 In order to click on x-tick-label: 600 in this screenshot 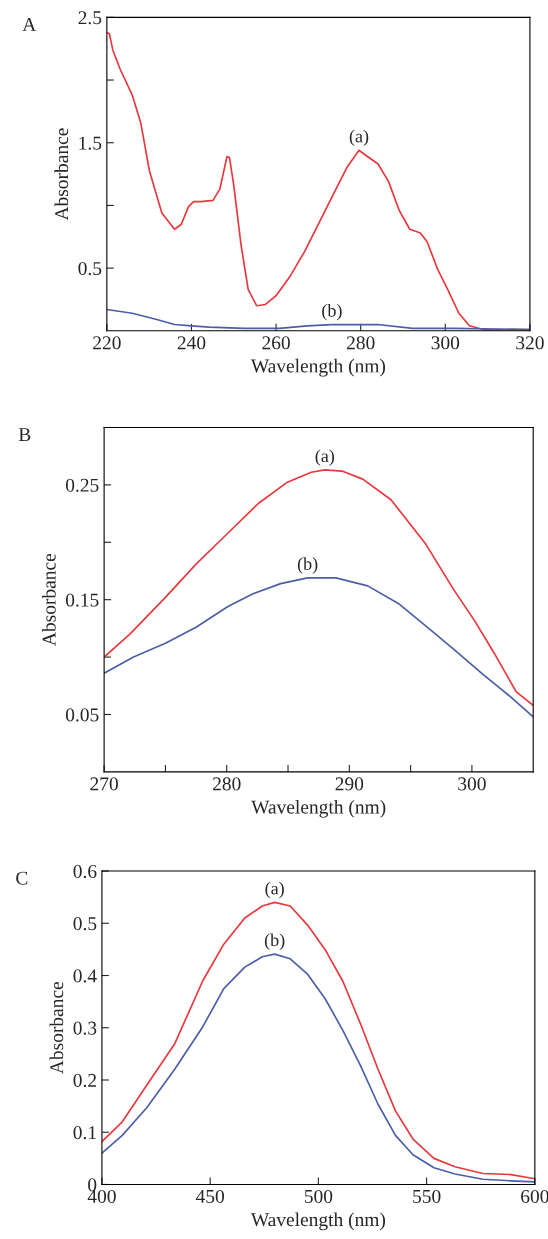, I will do `click(534, 1196)`.